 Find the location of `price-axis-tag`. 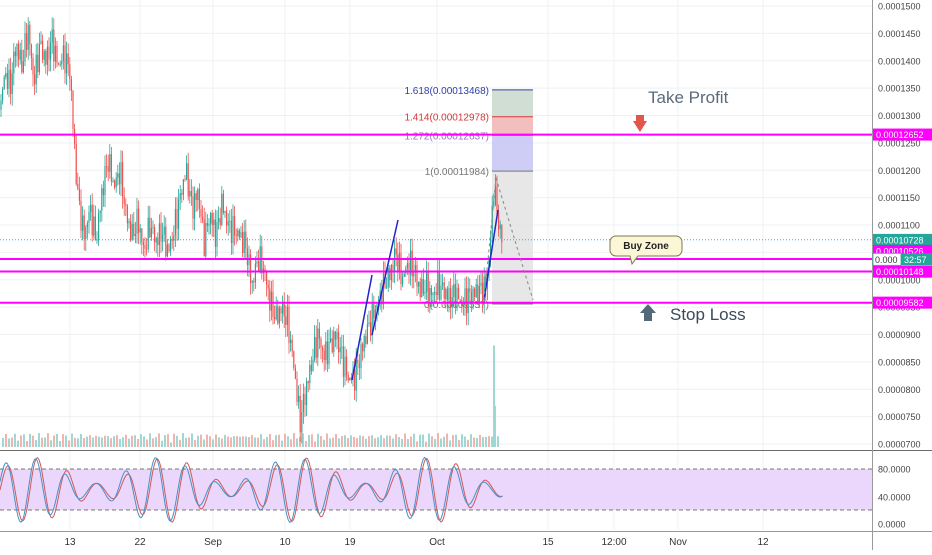

price-axis-tag is located at coordinates (902, 302).